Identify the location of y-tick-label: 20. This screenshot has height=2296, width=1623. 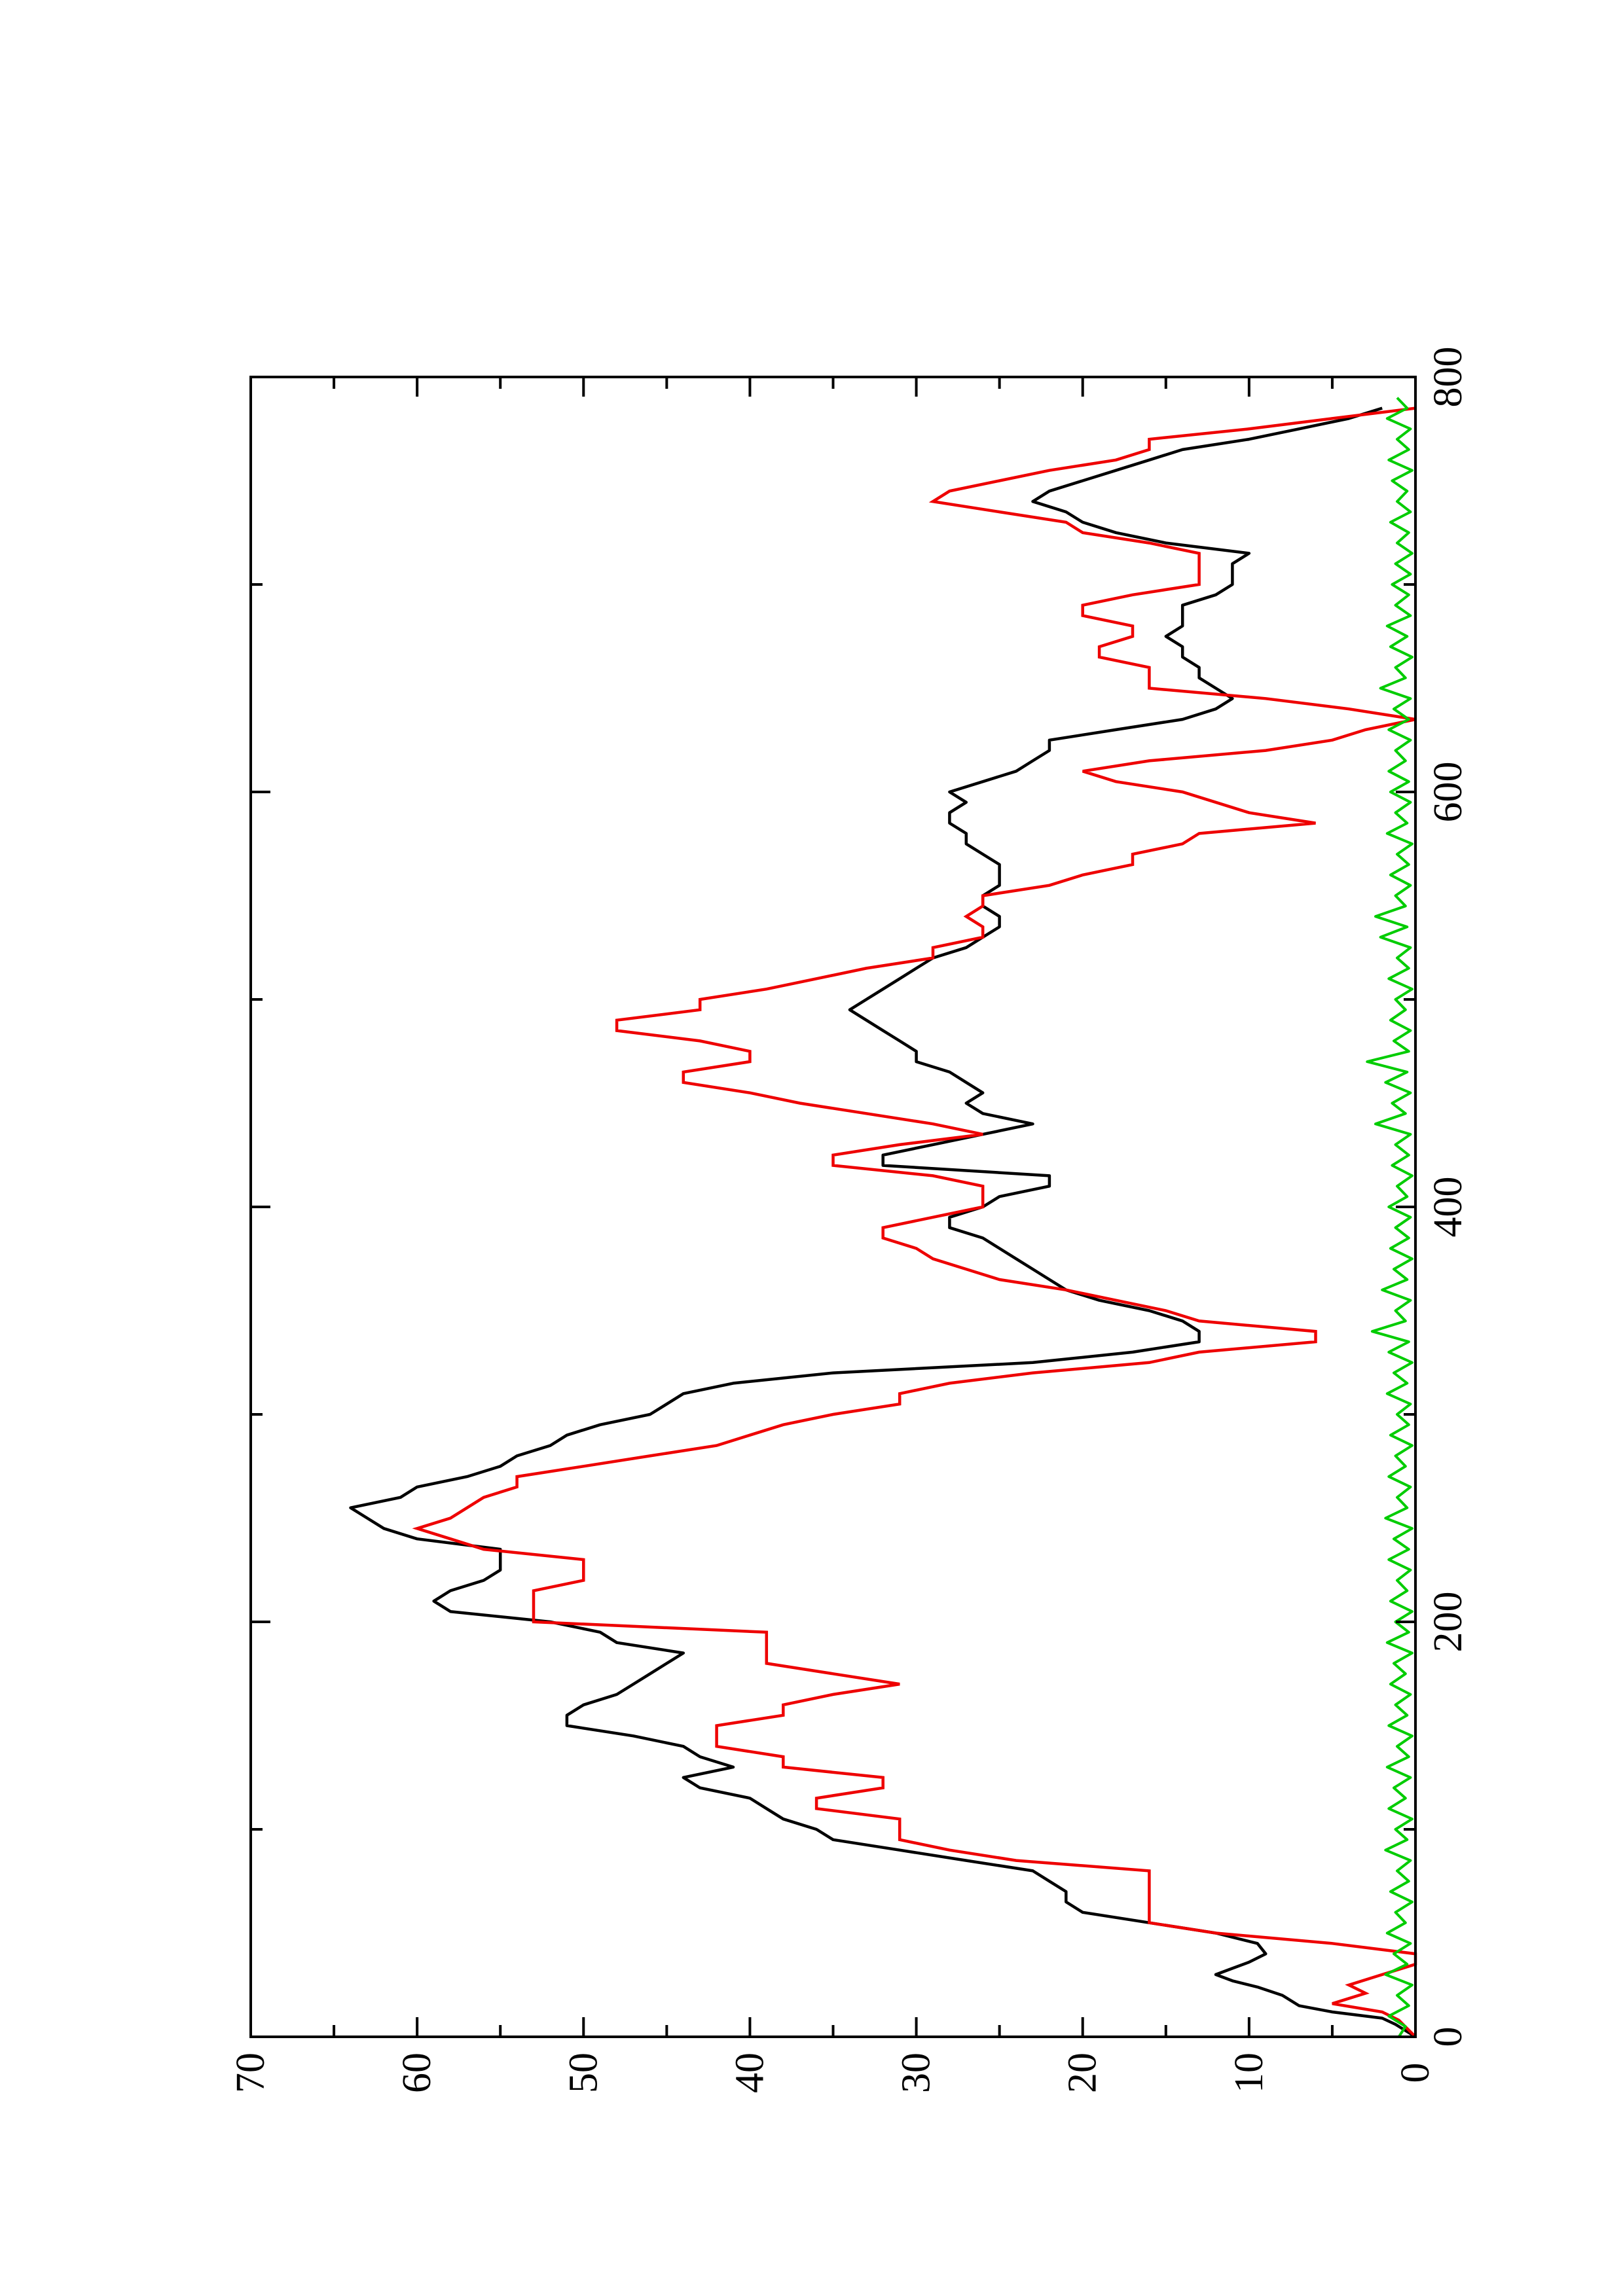
(1083, 2073).